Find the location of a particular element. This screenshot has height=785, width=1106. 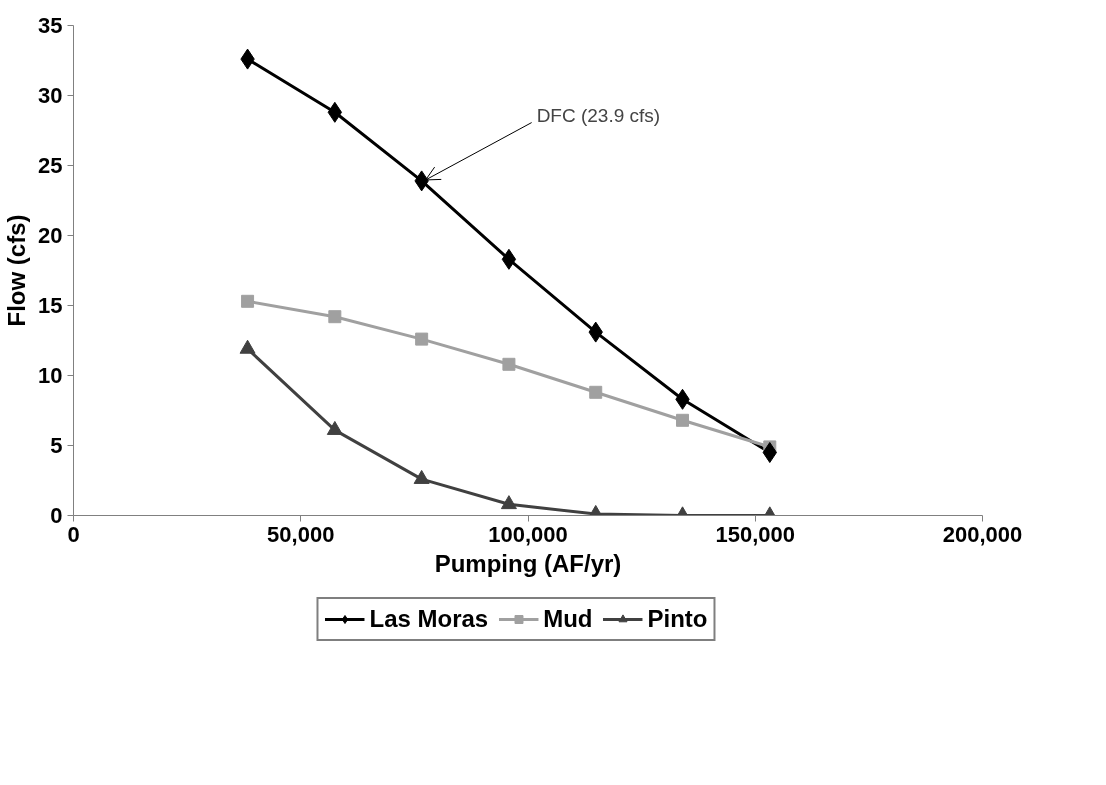

y-tick-label: 15 is located at coordinates (50, 305).